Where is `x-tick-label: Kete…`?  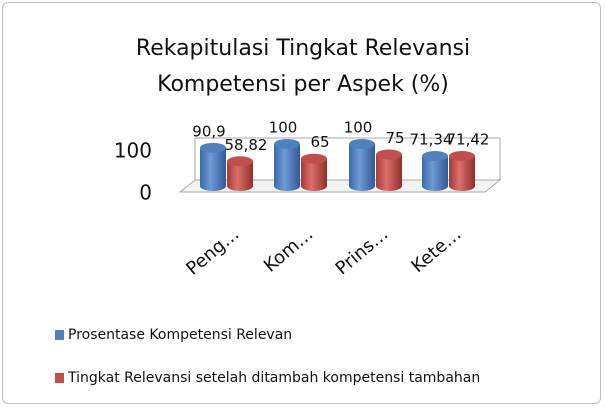
x-tick-label: Kete… is located at coordinates (436, 250).